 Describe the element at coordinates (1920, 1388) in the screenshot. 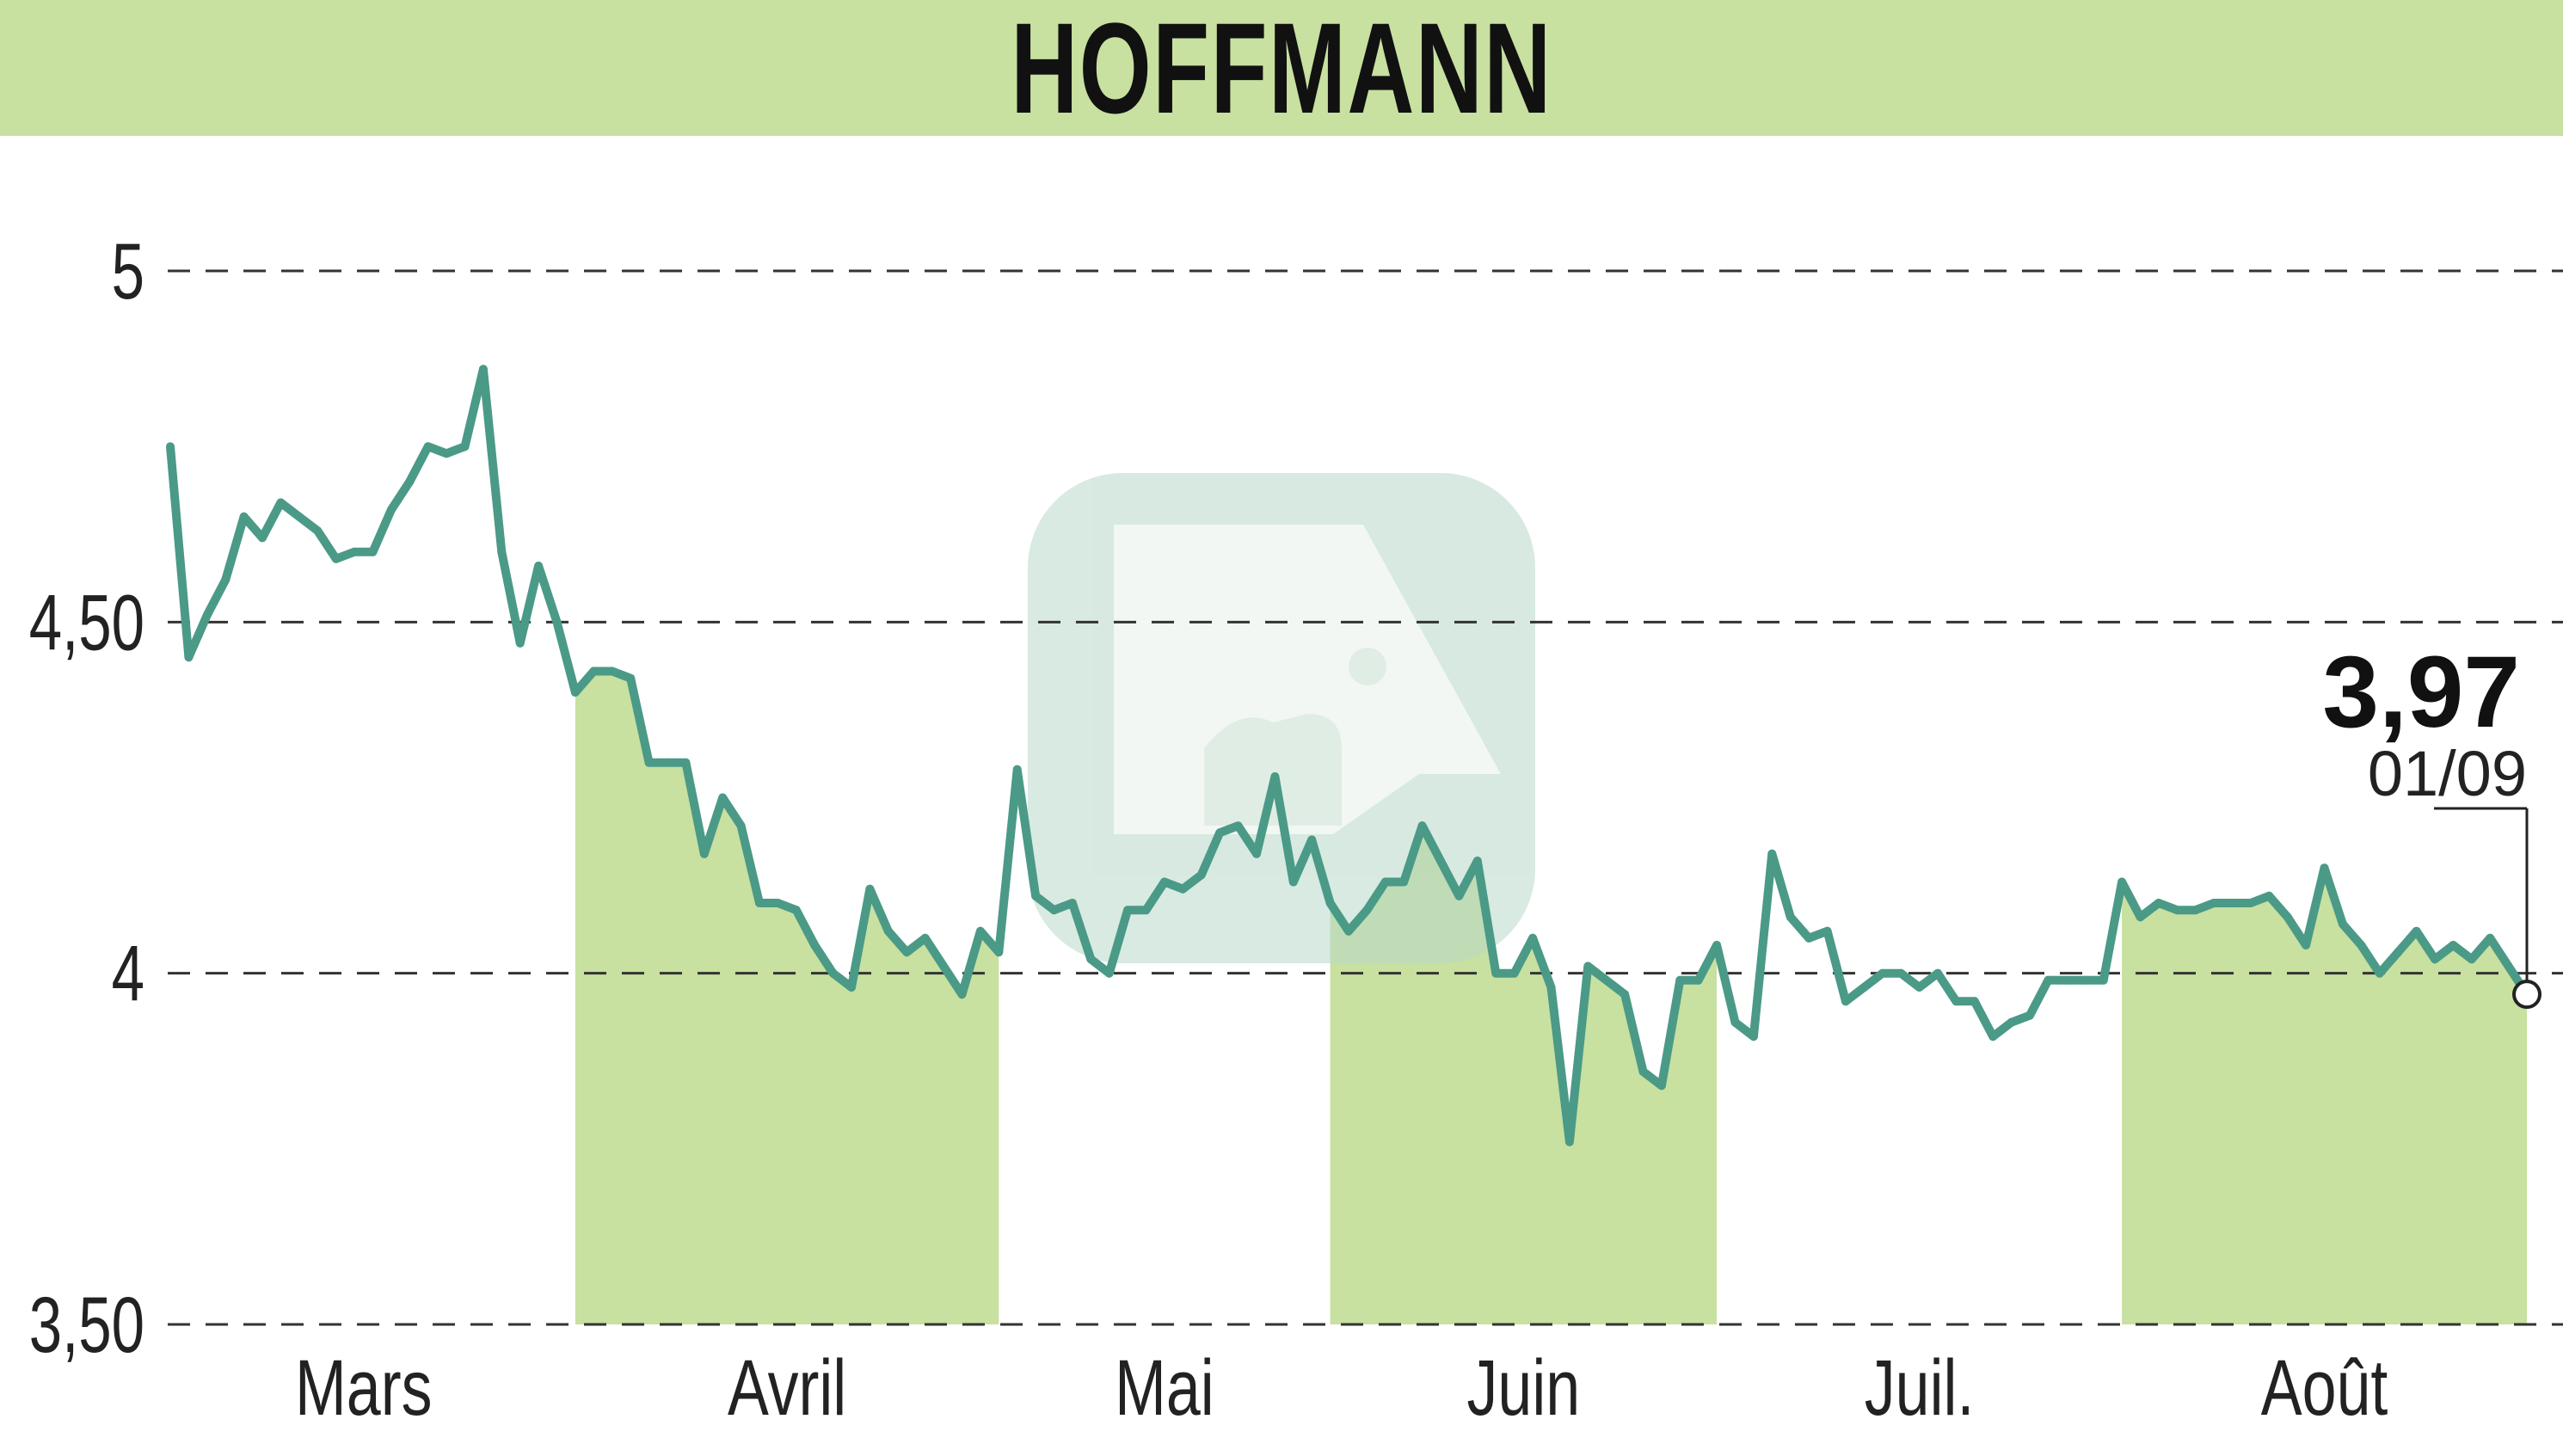

I see `x-tick-group: Juil.` at that location.